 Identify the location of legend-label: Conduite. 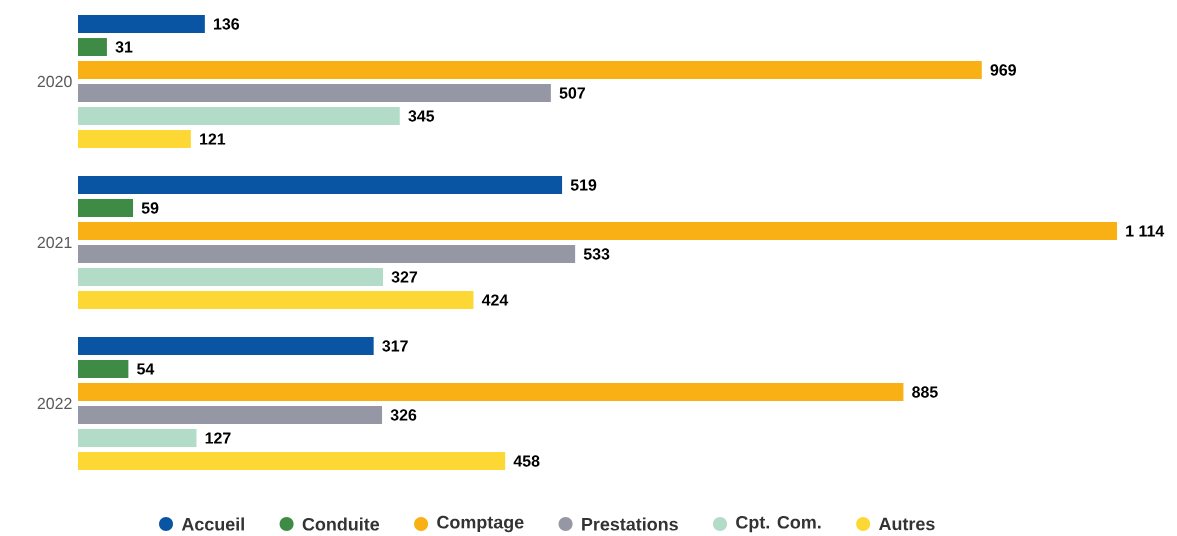
(341, 524).